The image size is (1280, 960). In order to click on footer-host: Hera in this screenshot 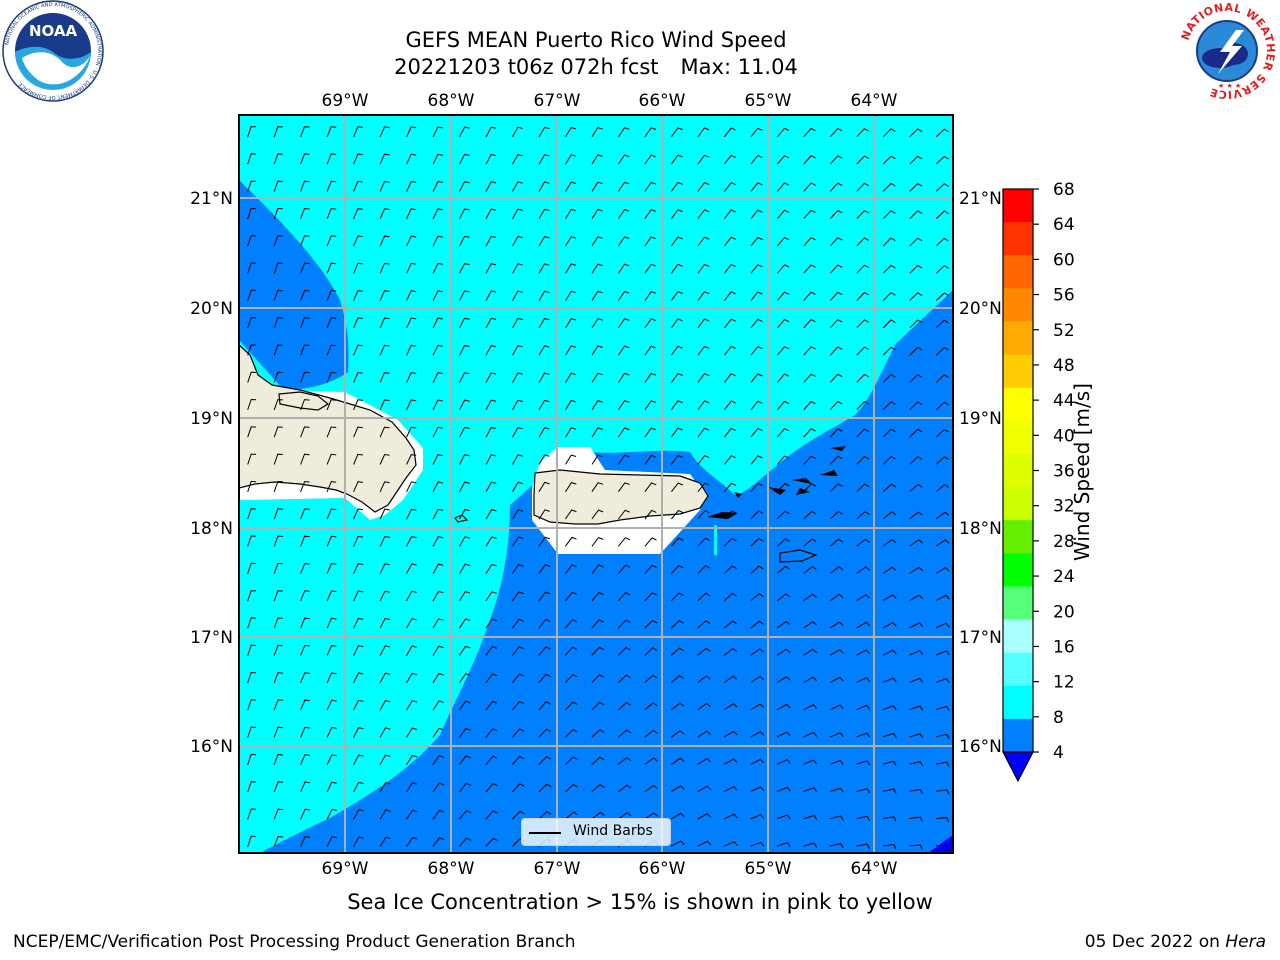, I will do `click(1245, 942)`.